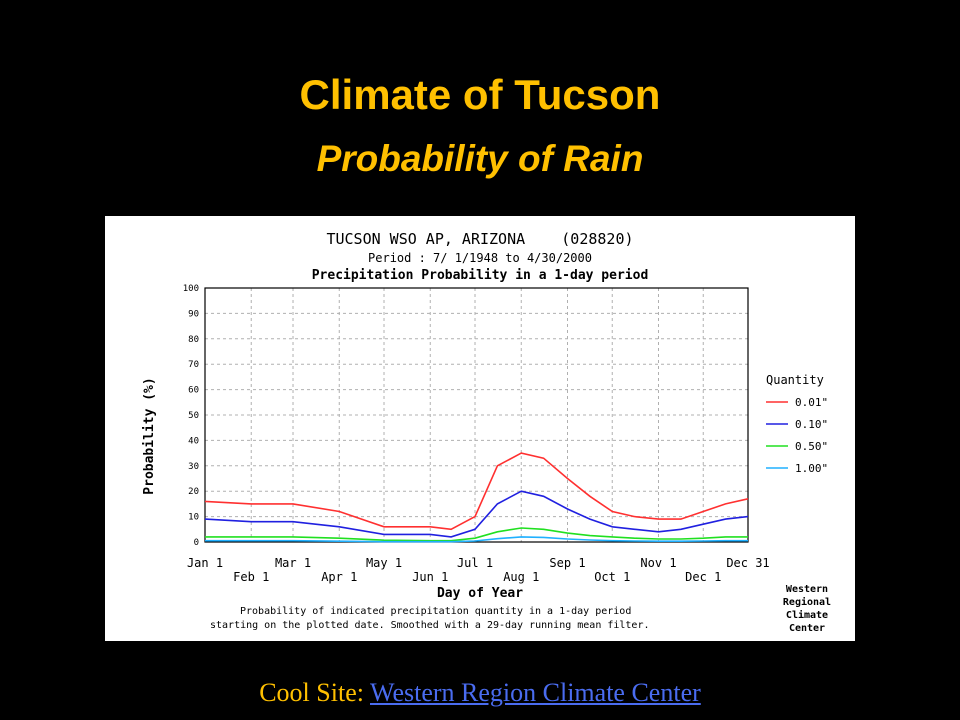 This screenshot has height=720, width=960. What do you see at coordinates (193, 467) in the screenshot?
I see `y-tick-label: 30` at bounding box center [193, 467].